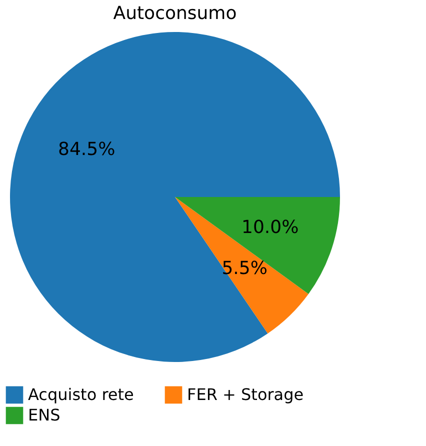  What do you see at coordinates (175, 13) in the screenshot?
I see `chart-title: Autoconsumo` at bounding box center [175, 13].